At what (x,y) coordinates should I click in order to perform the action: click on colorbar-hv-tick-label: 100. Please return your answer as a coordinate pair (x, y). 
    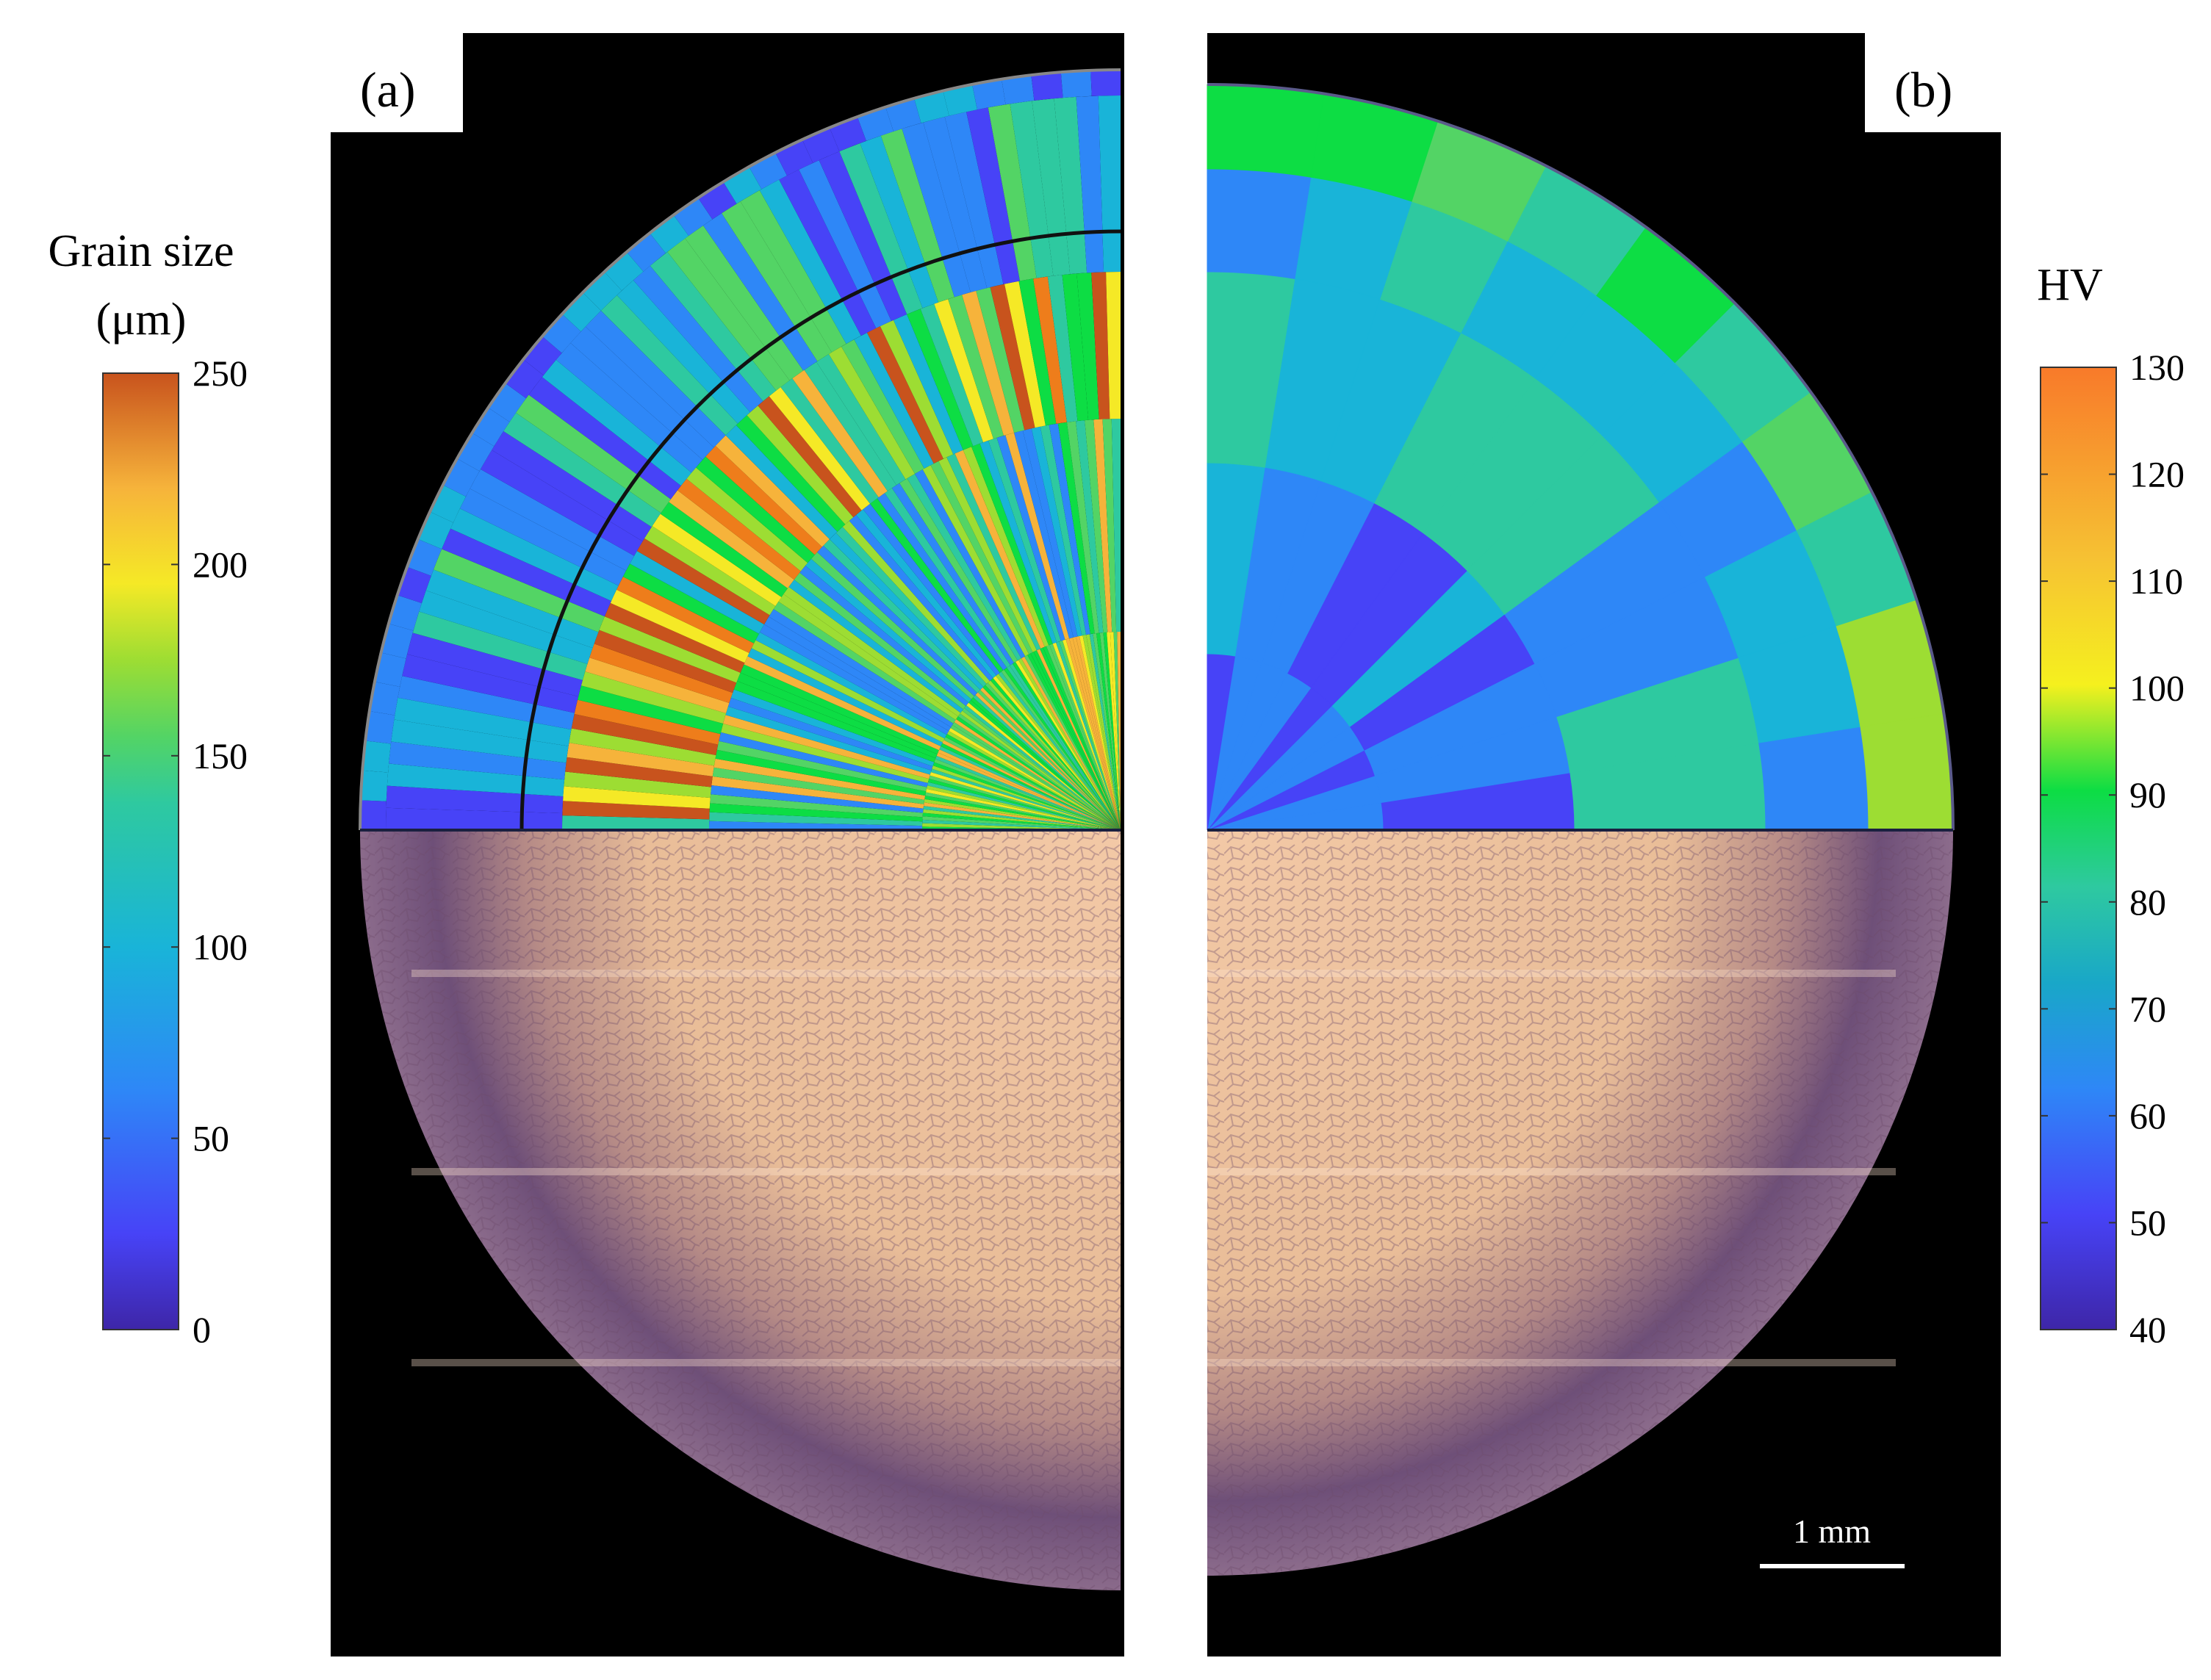
    Looking at the image, I should click on (2157, 688).